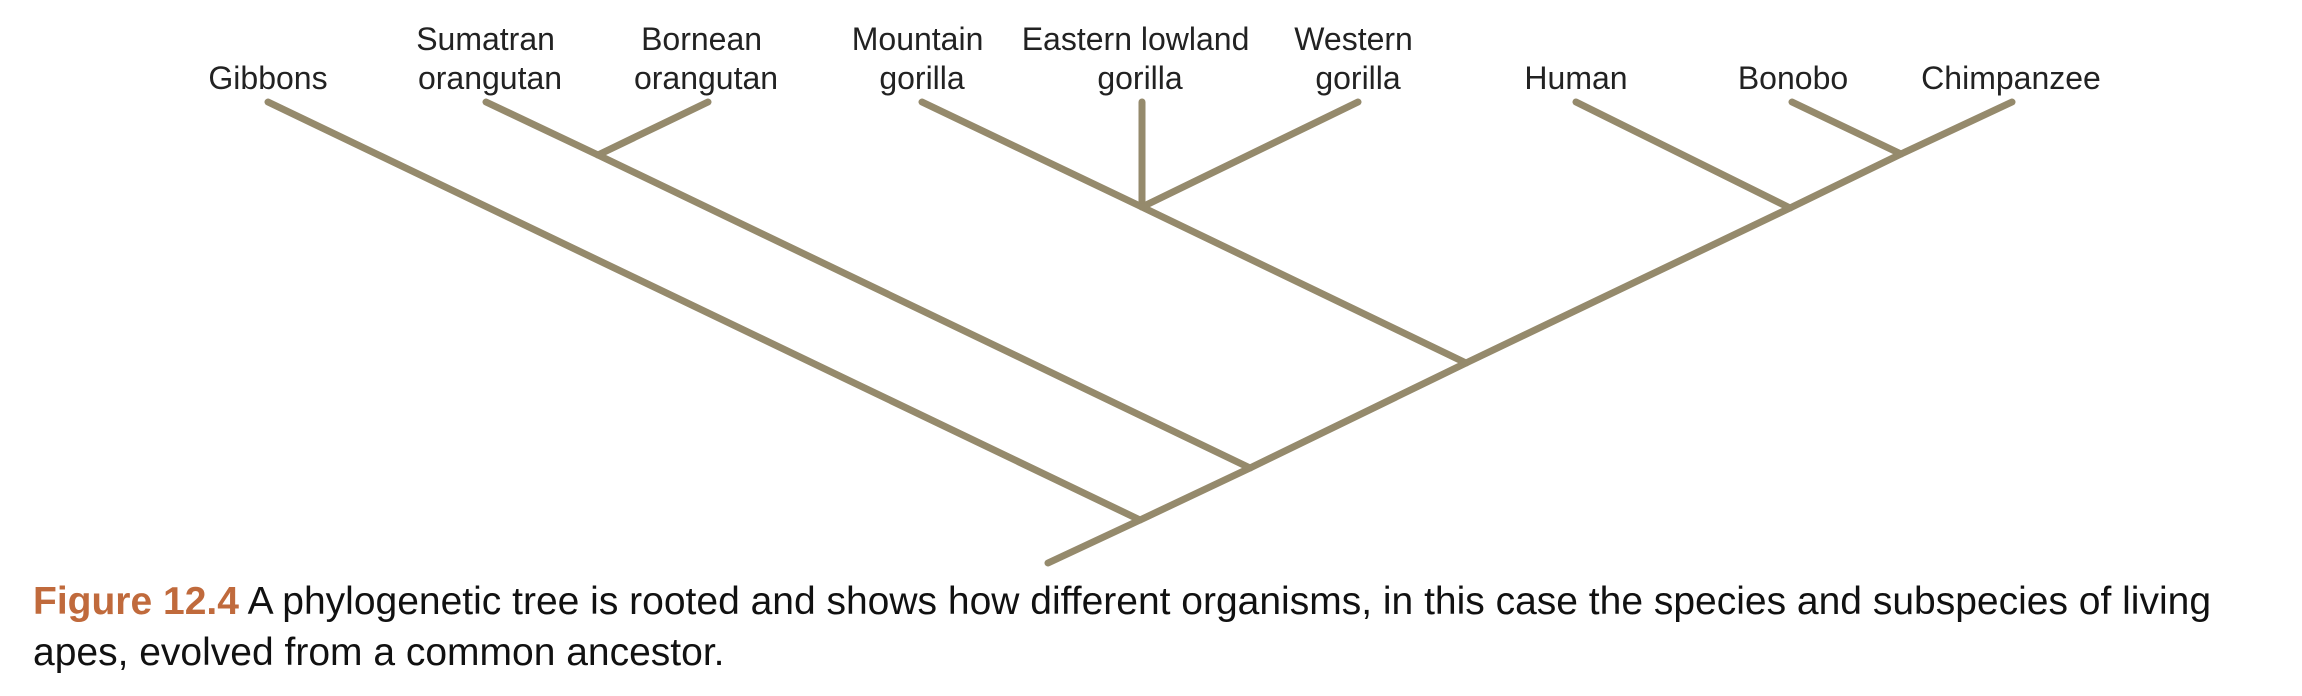 The image size is (2302, 696). Describe the element at coordinates (1845, 181) in the screenshot. I see `pan-backbone` at that location.